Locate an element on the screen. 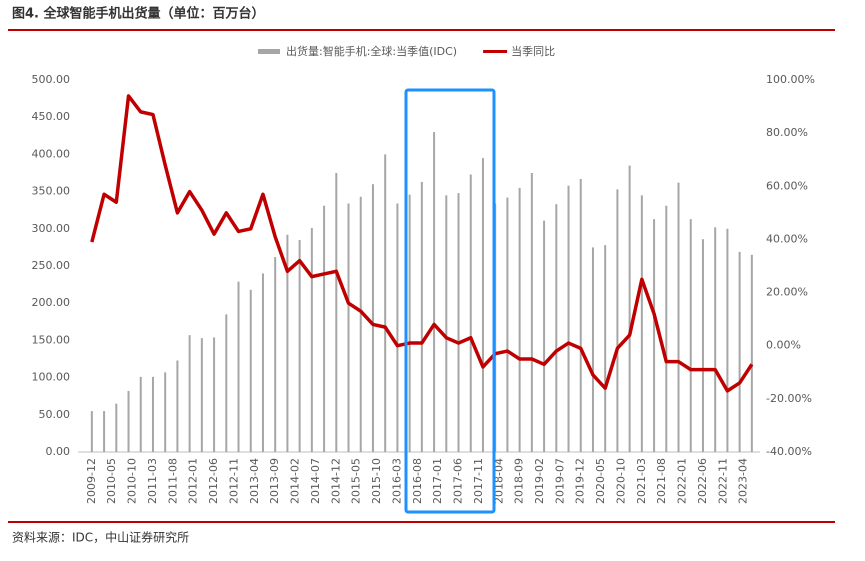  x-tick-label: 2009-12 is located at coordinates (91, 481).